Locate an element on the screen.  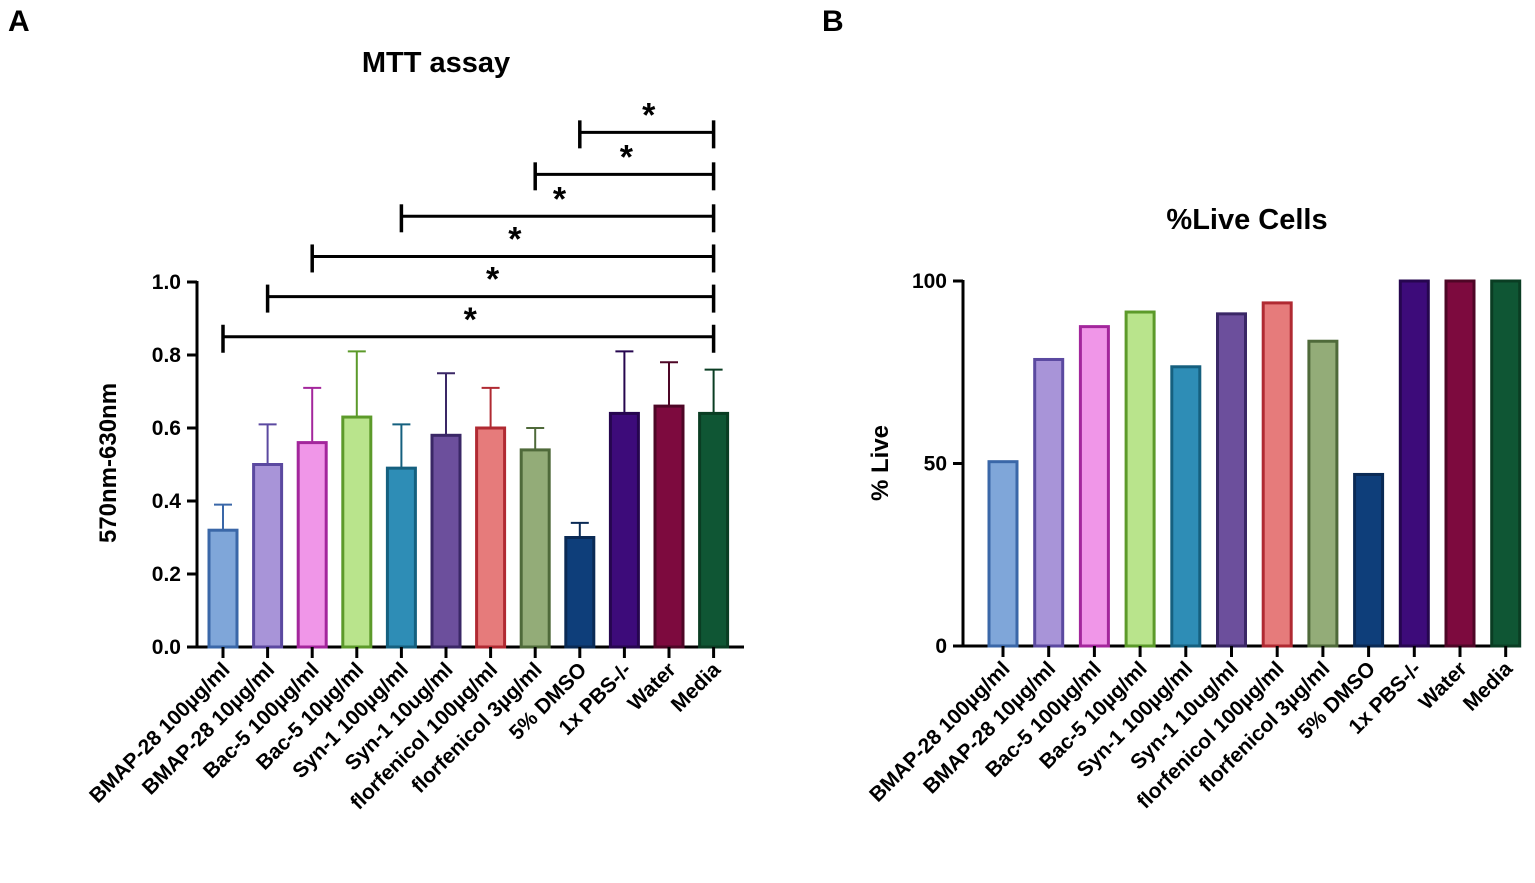
panel-b-title: %Live Cells is located at coordinates (1246, 220).